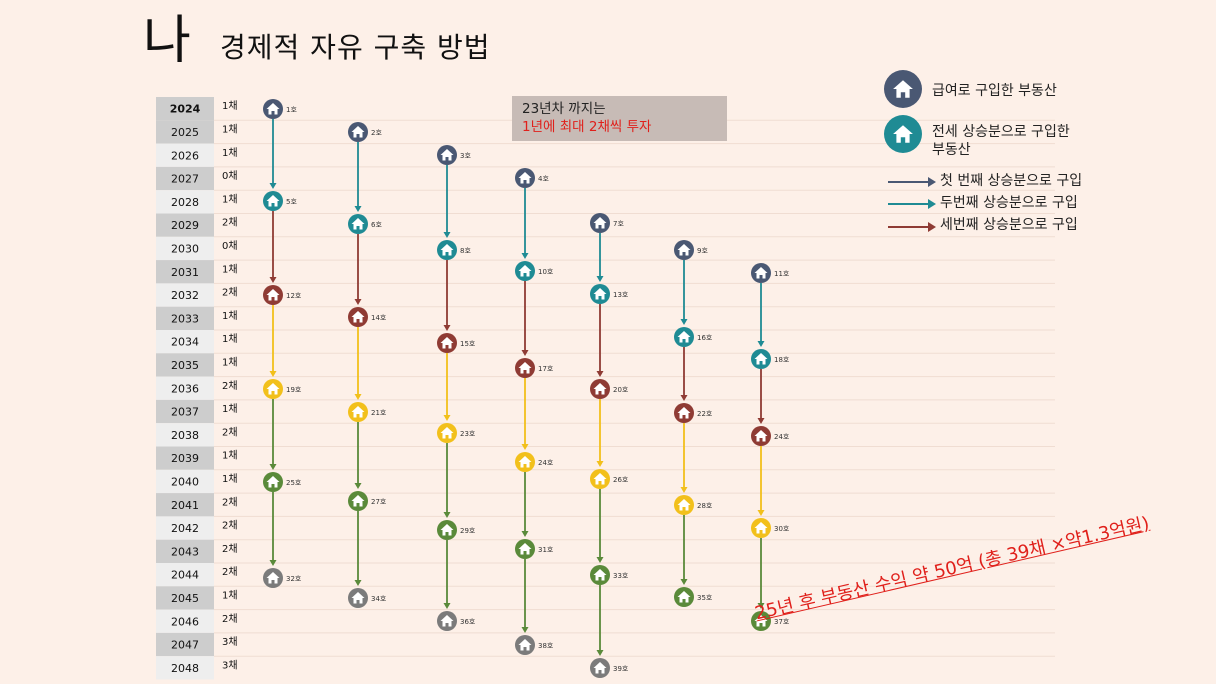  I want to click on house-label: 2호, so click(376, 133).